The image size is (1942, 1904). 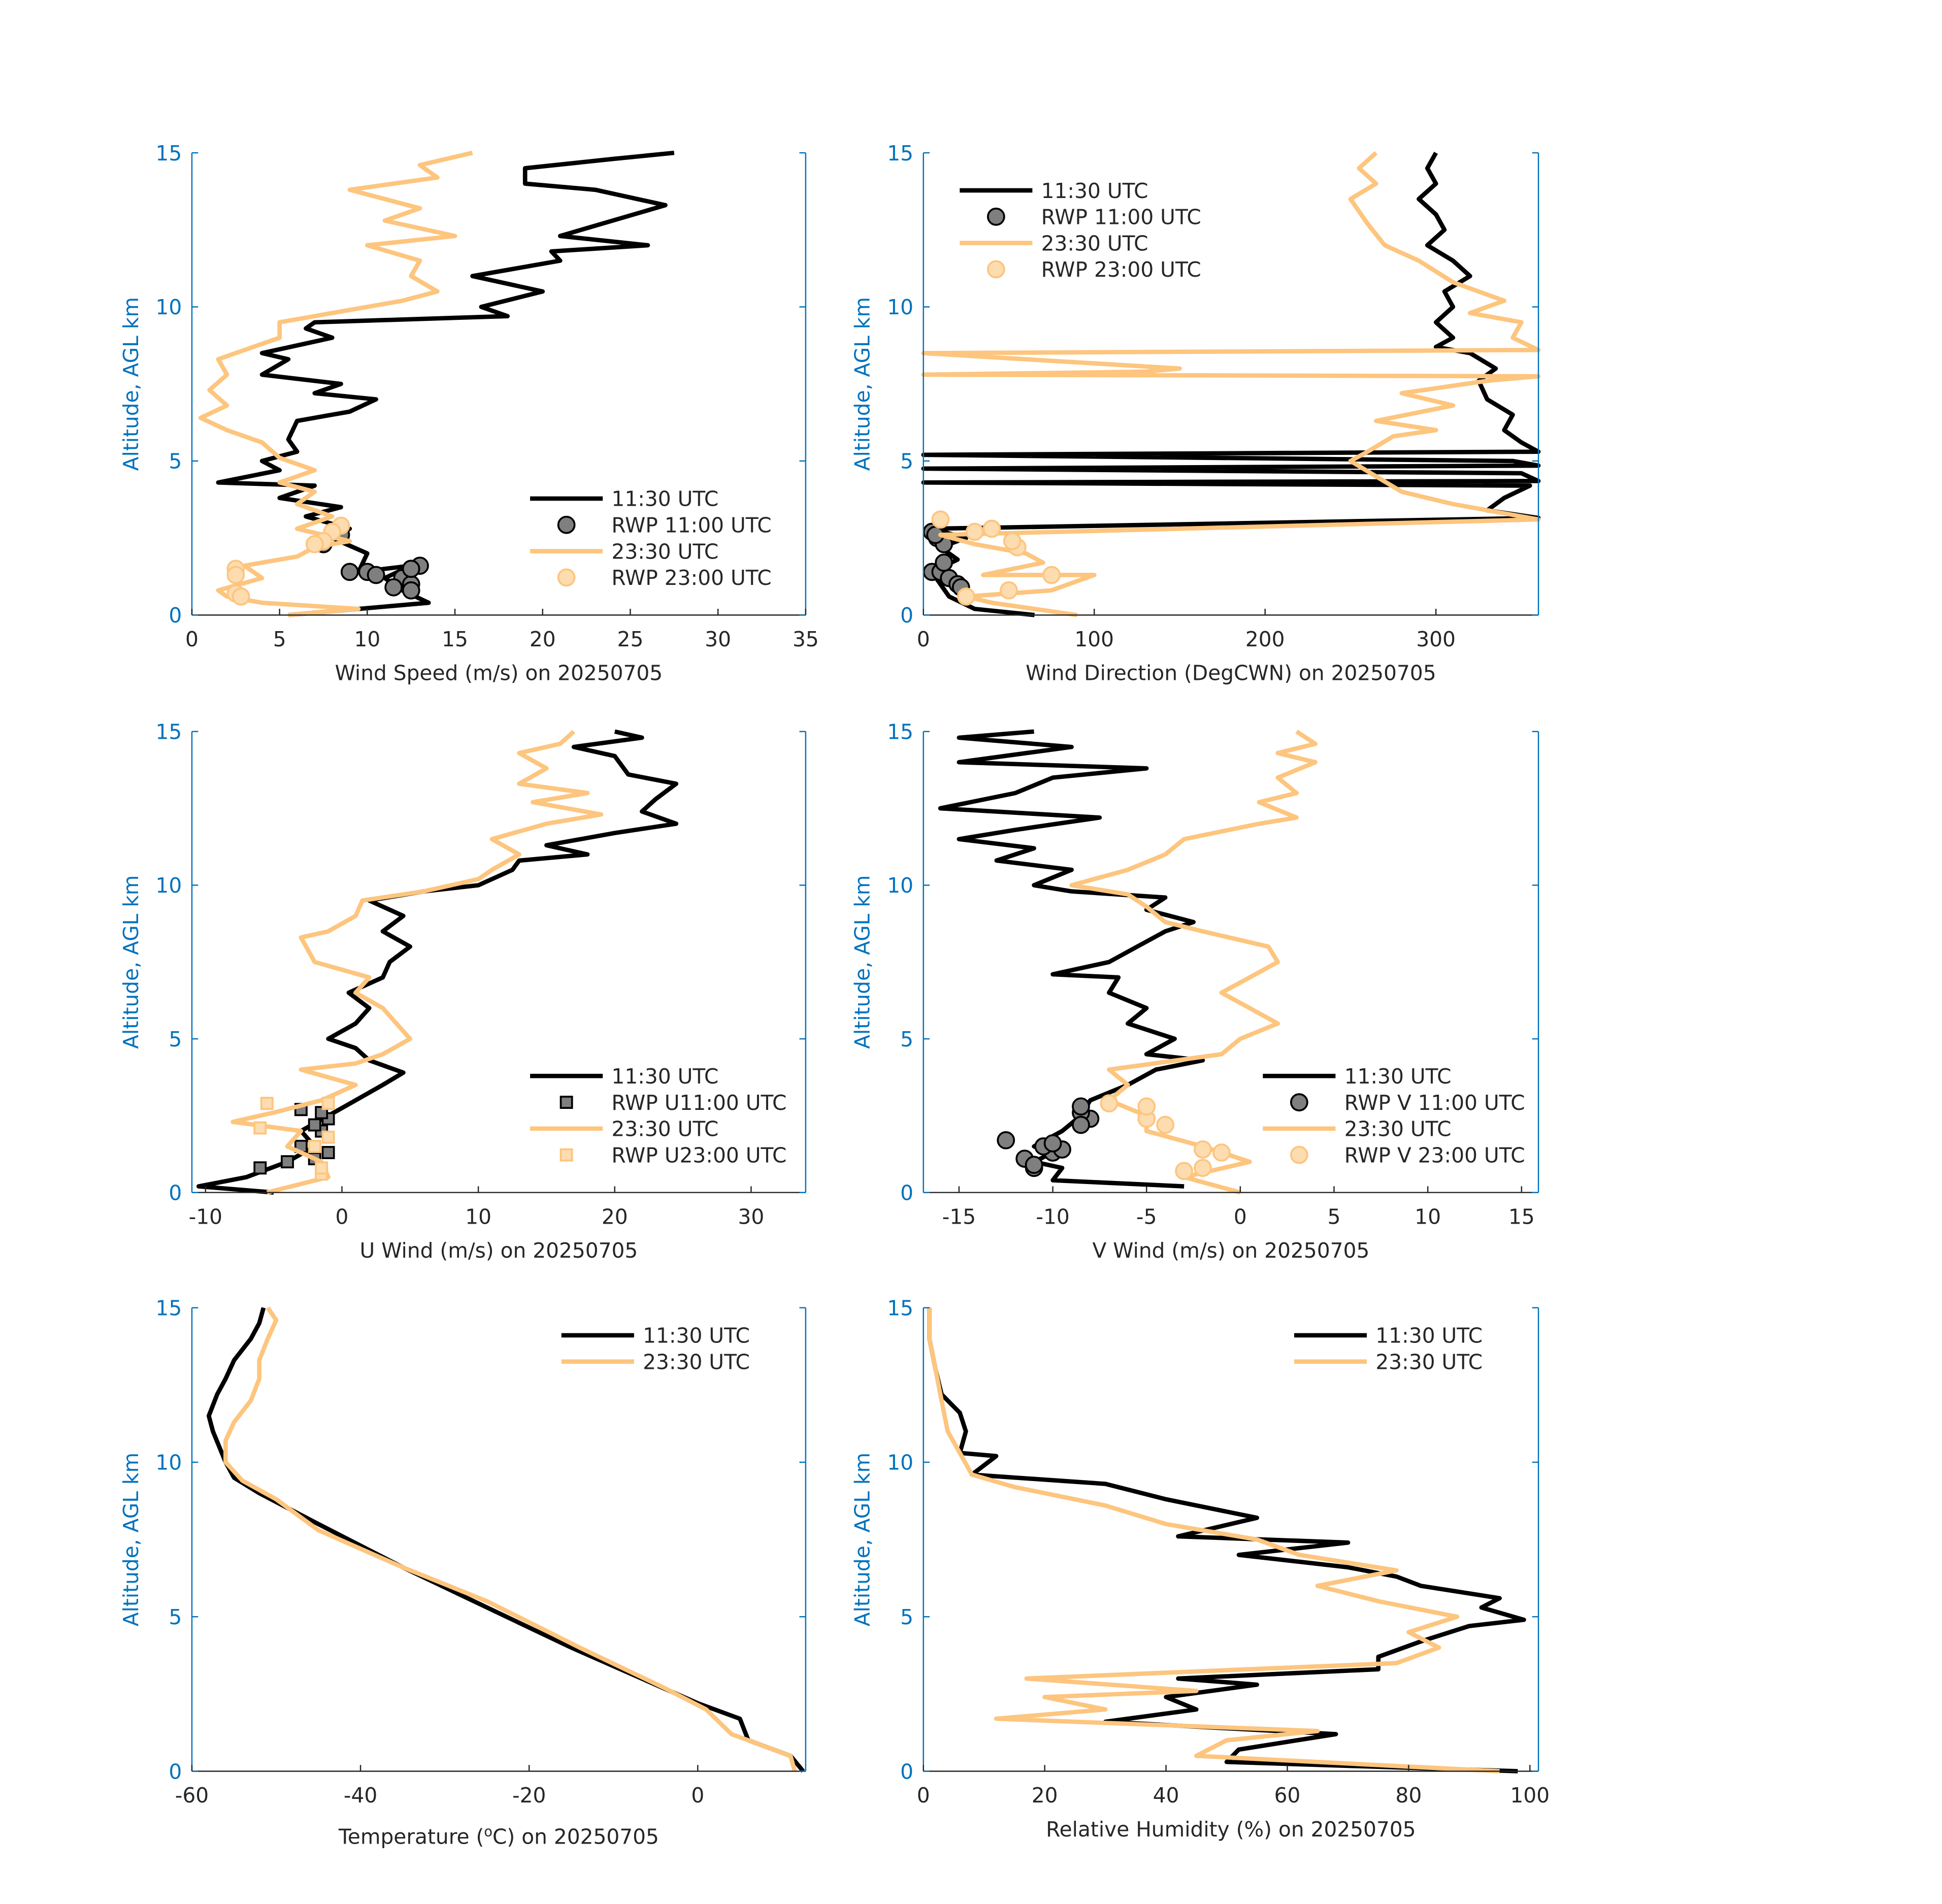 What do you see at coordinates (360, 1796) in the screenshot?
I see `x-tick-label: -40` at bounding box center [360, 1796].